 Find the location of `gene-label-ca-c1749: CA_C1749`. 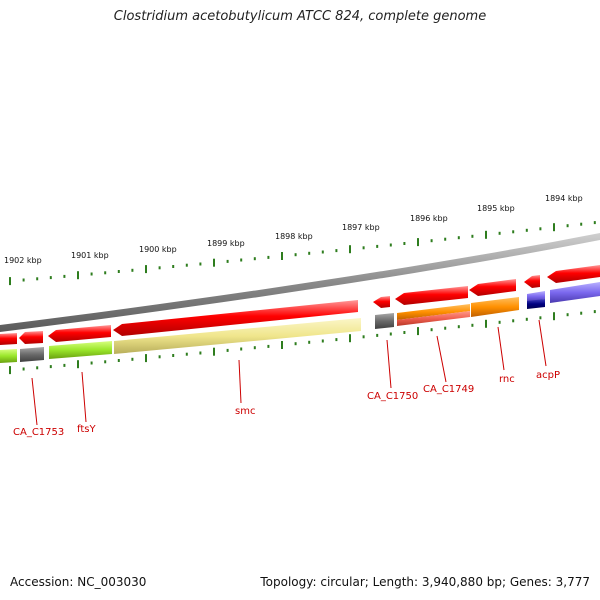

gene-label-ca-c1749: CA_C1749 is located at coordinates (448, 389).